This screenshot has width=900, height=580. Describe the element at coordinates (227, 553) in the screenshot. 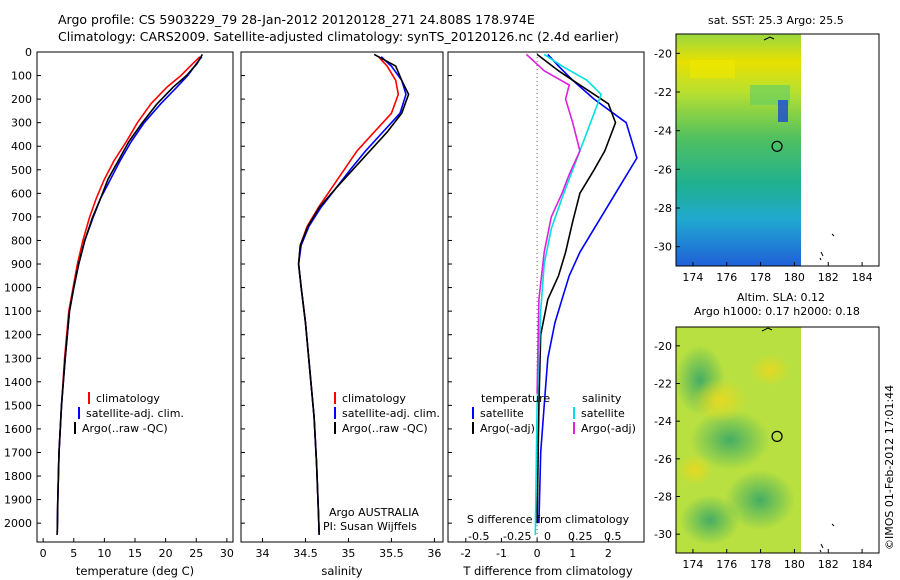

I see `x-tick-label: 30` at that location.